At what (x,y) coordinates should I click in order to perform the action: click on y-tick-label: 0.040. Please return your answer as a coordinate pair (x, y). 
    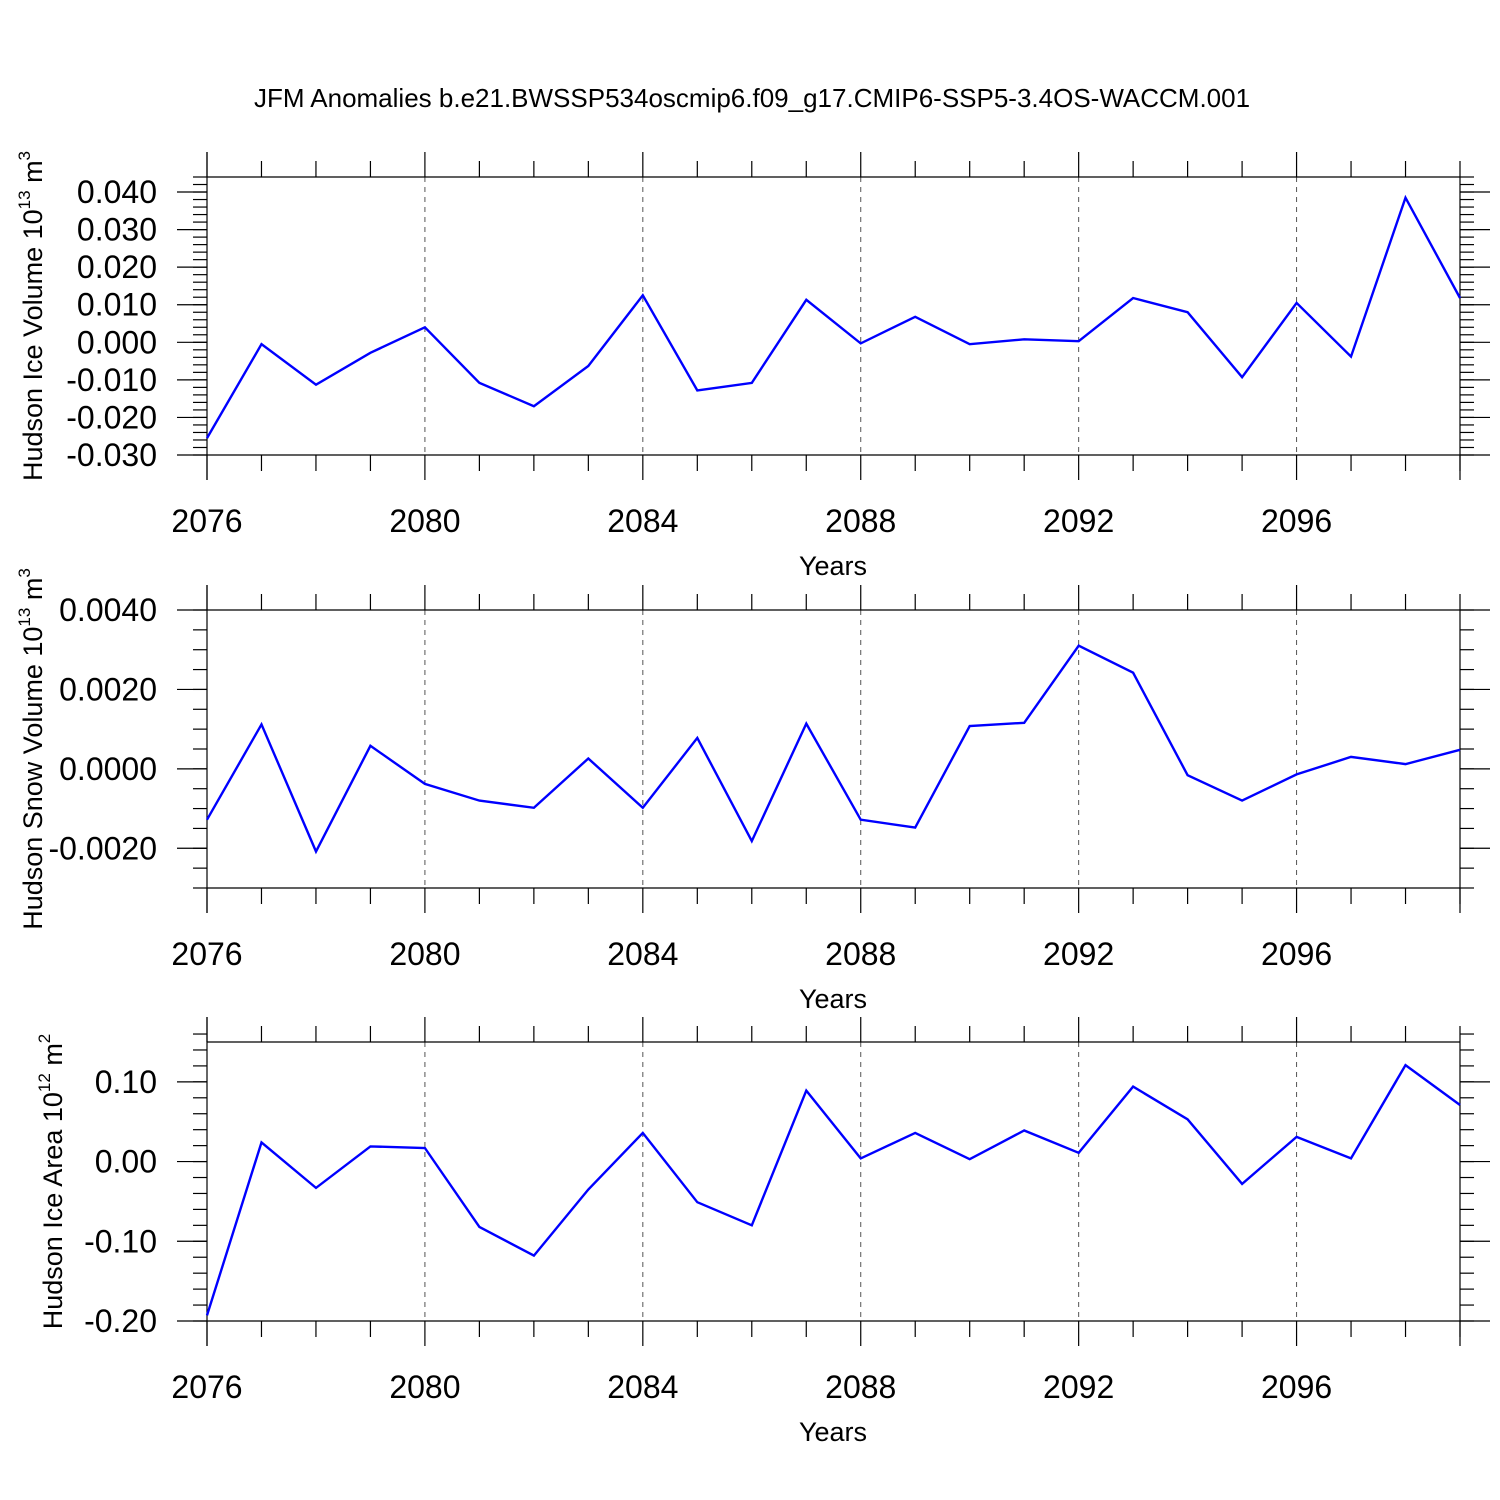
    Looking at the image, I should click on (117, 192).